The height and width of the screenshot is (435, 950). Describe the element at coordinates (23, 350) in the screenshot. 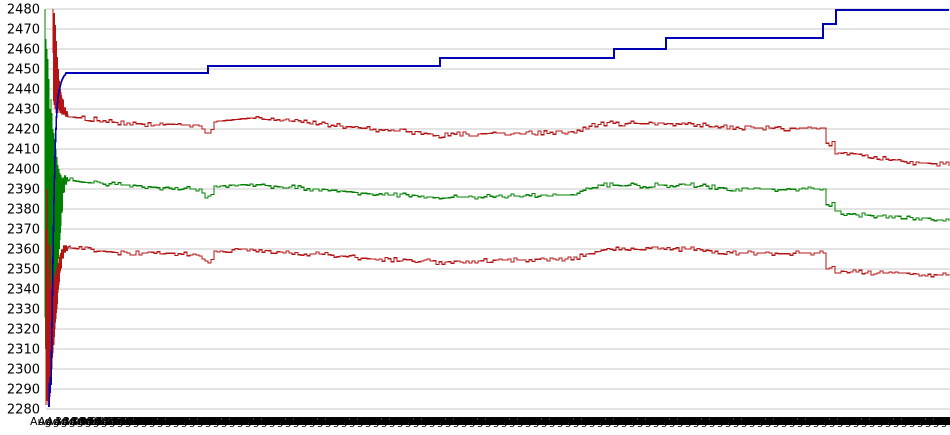

I see `y-axis-tick-label: 2310` at that location.